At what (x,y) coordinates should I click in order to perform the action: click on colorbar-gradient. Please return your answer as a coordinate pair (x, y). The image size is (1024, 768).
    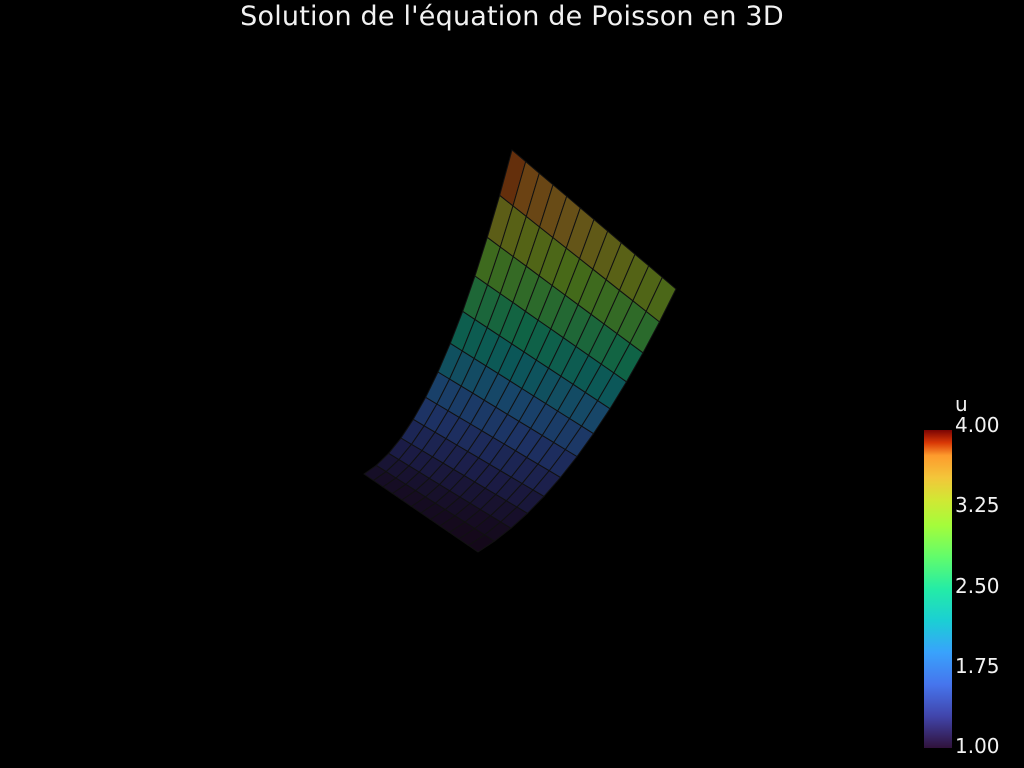
    Looking at the image, I should click on (938, 589).